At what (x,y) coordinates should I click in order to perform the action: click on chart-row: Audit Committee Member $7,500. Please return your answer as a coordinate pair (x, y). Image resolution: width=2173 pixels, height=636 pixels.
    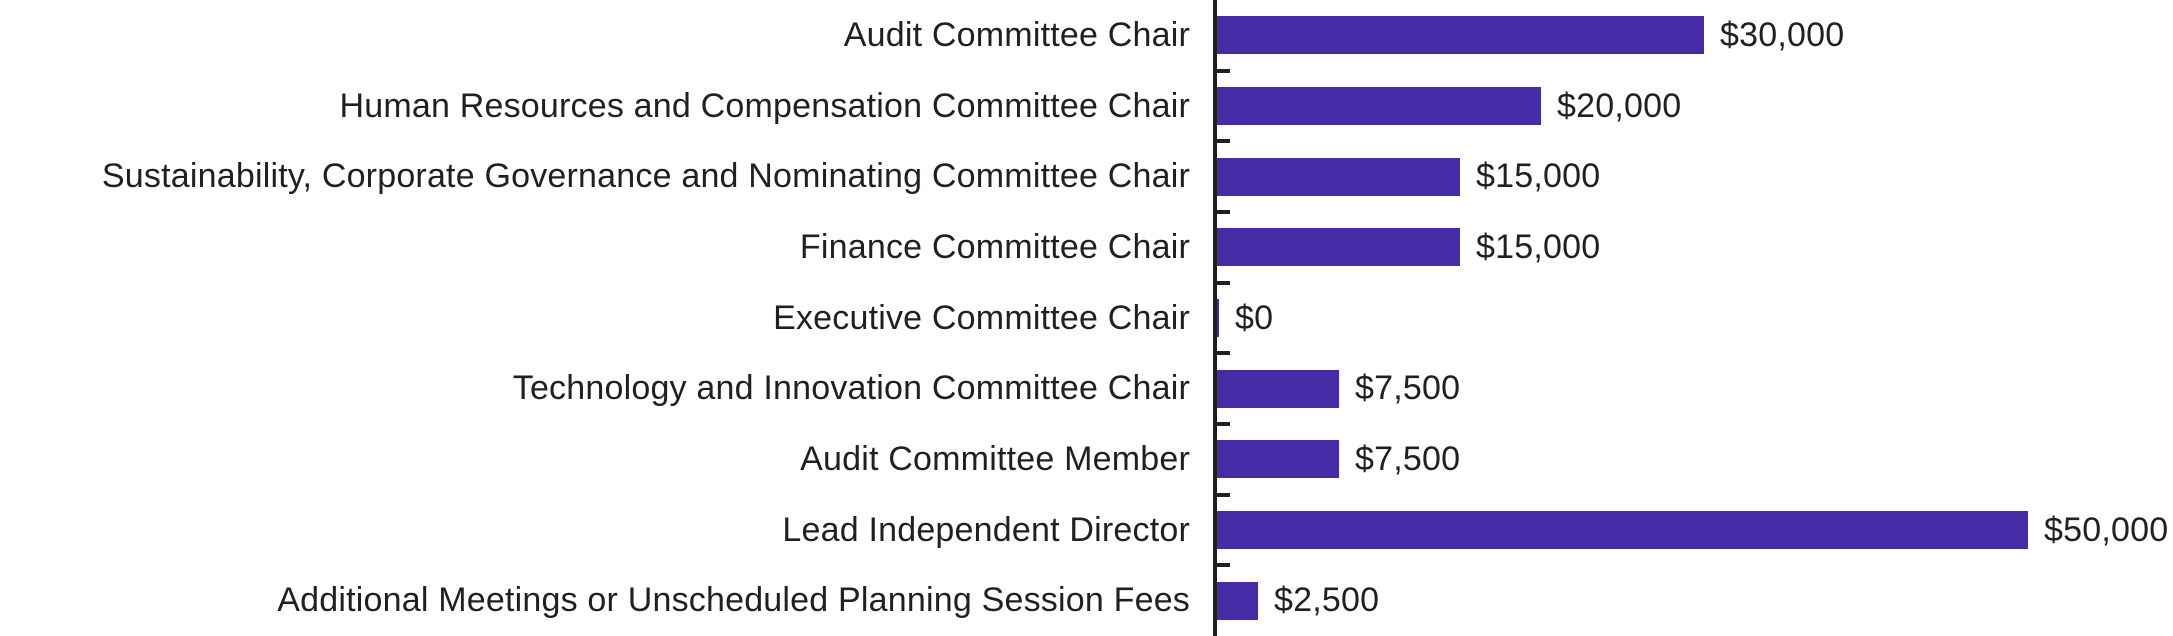
    Looking at the image, I should click on (1086, 459).